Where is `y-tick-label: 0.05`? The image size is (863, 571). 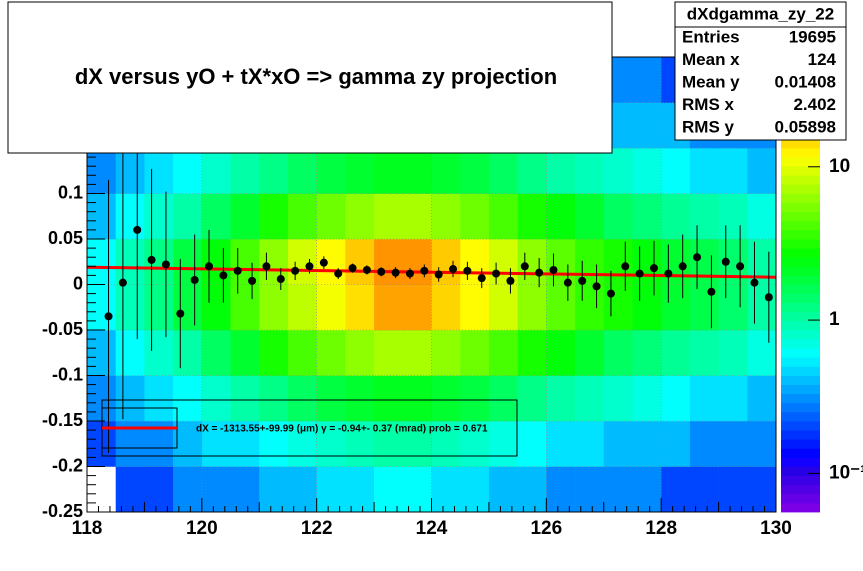
y-tick-label: 0.05 is located at coordinates (65, 238).